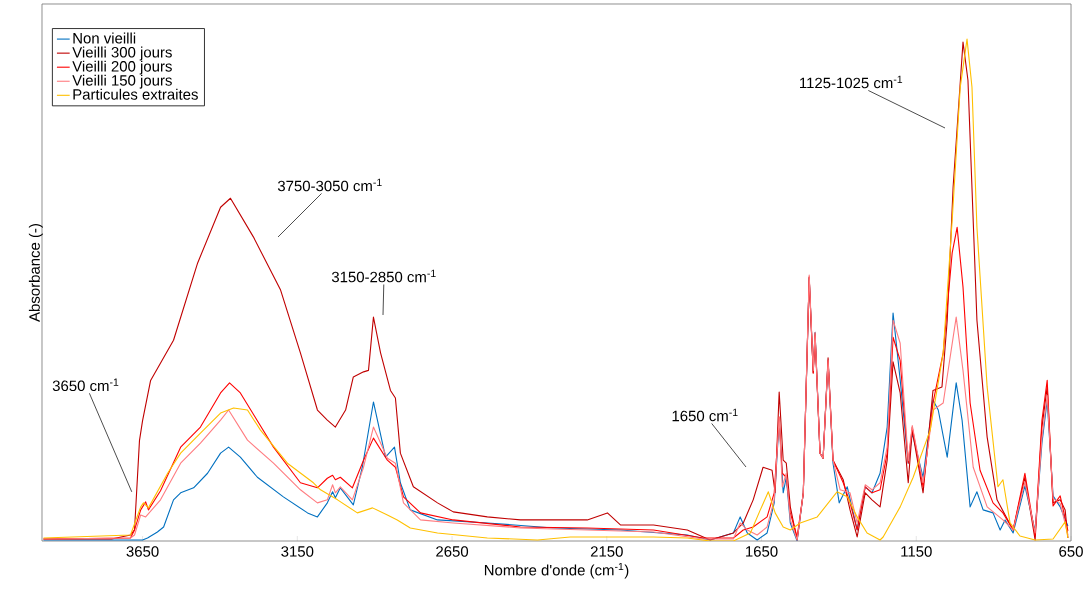  What do you see at coordinates (851, 82) in the screenshot?
I see `annotation: 1125-1025 cm$^{-1}$` at bounding box center [851, 82].